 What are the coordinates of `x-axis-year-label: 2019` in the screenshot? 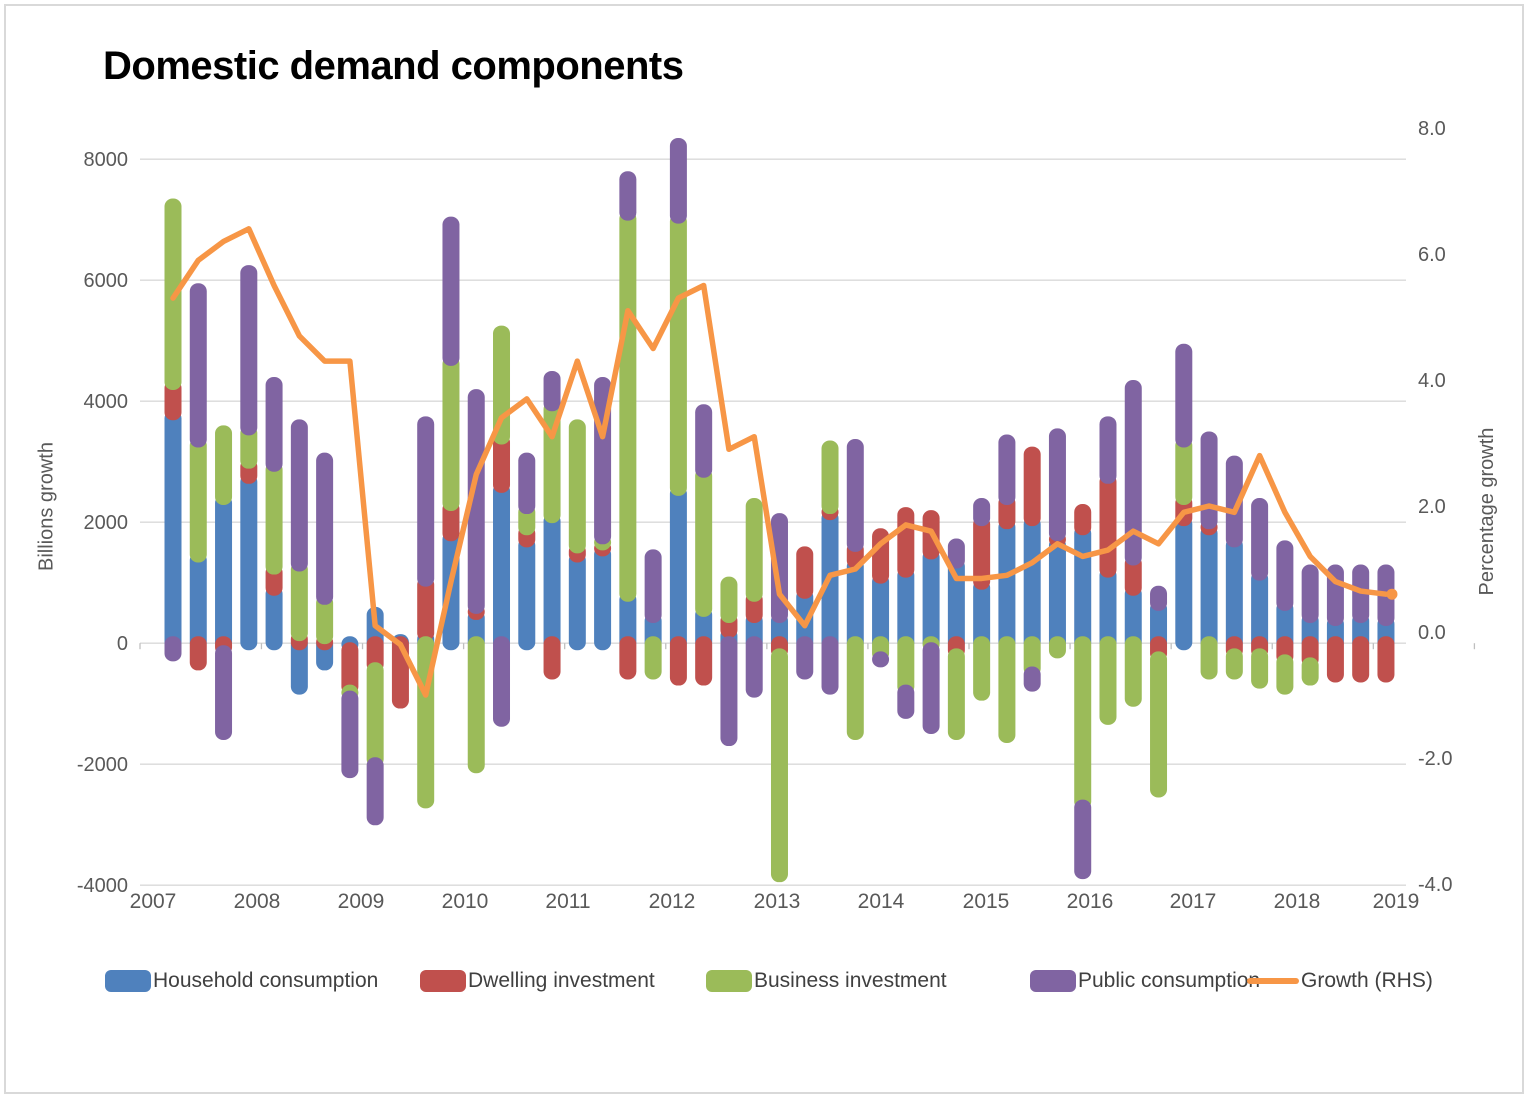 It's located at (1396, 901).